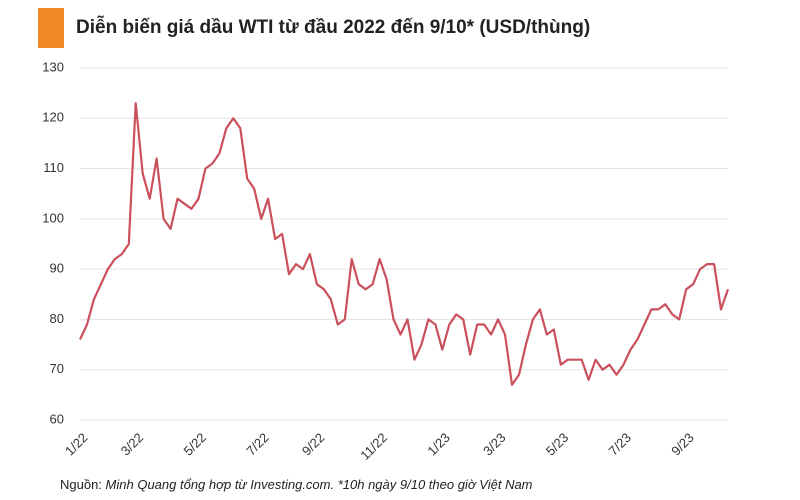  Describe the element at coordinates (51, 28) in the screenshot. I see `title-marker` at that location.